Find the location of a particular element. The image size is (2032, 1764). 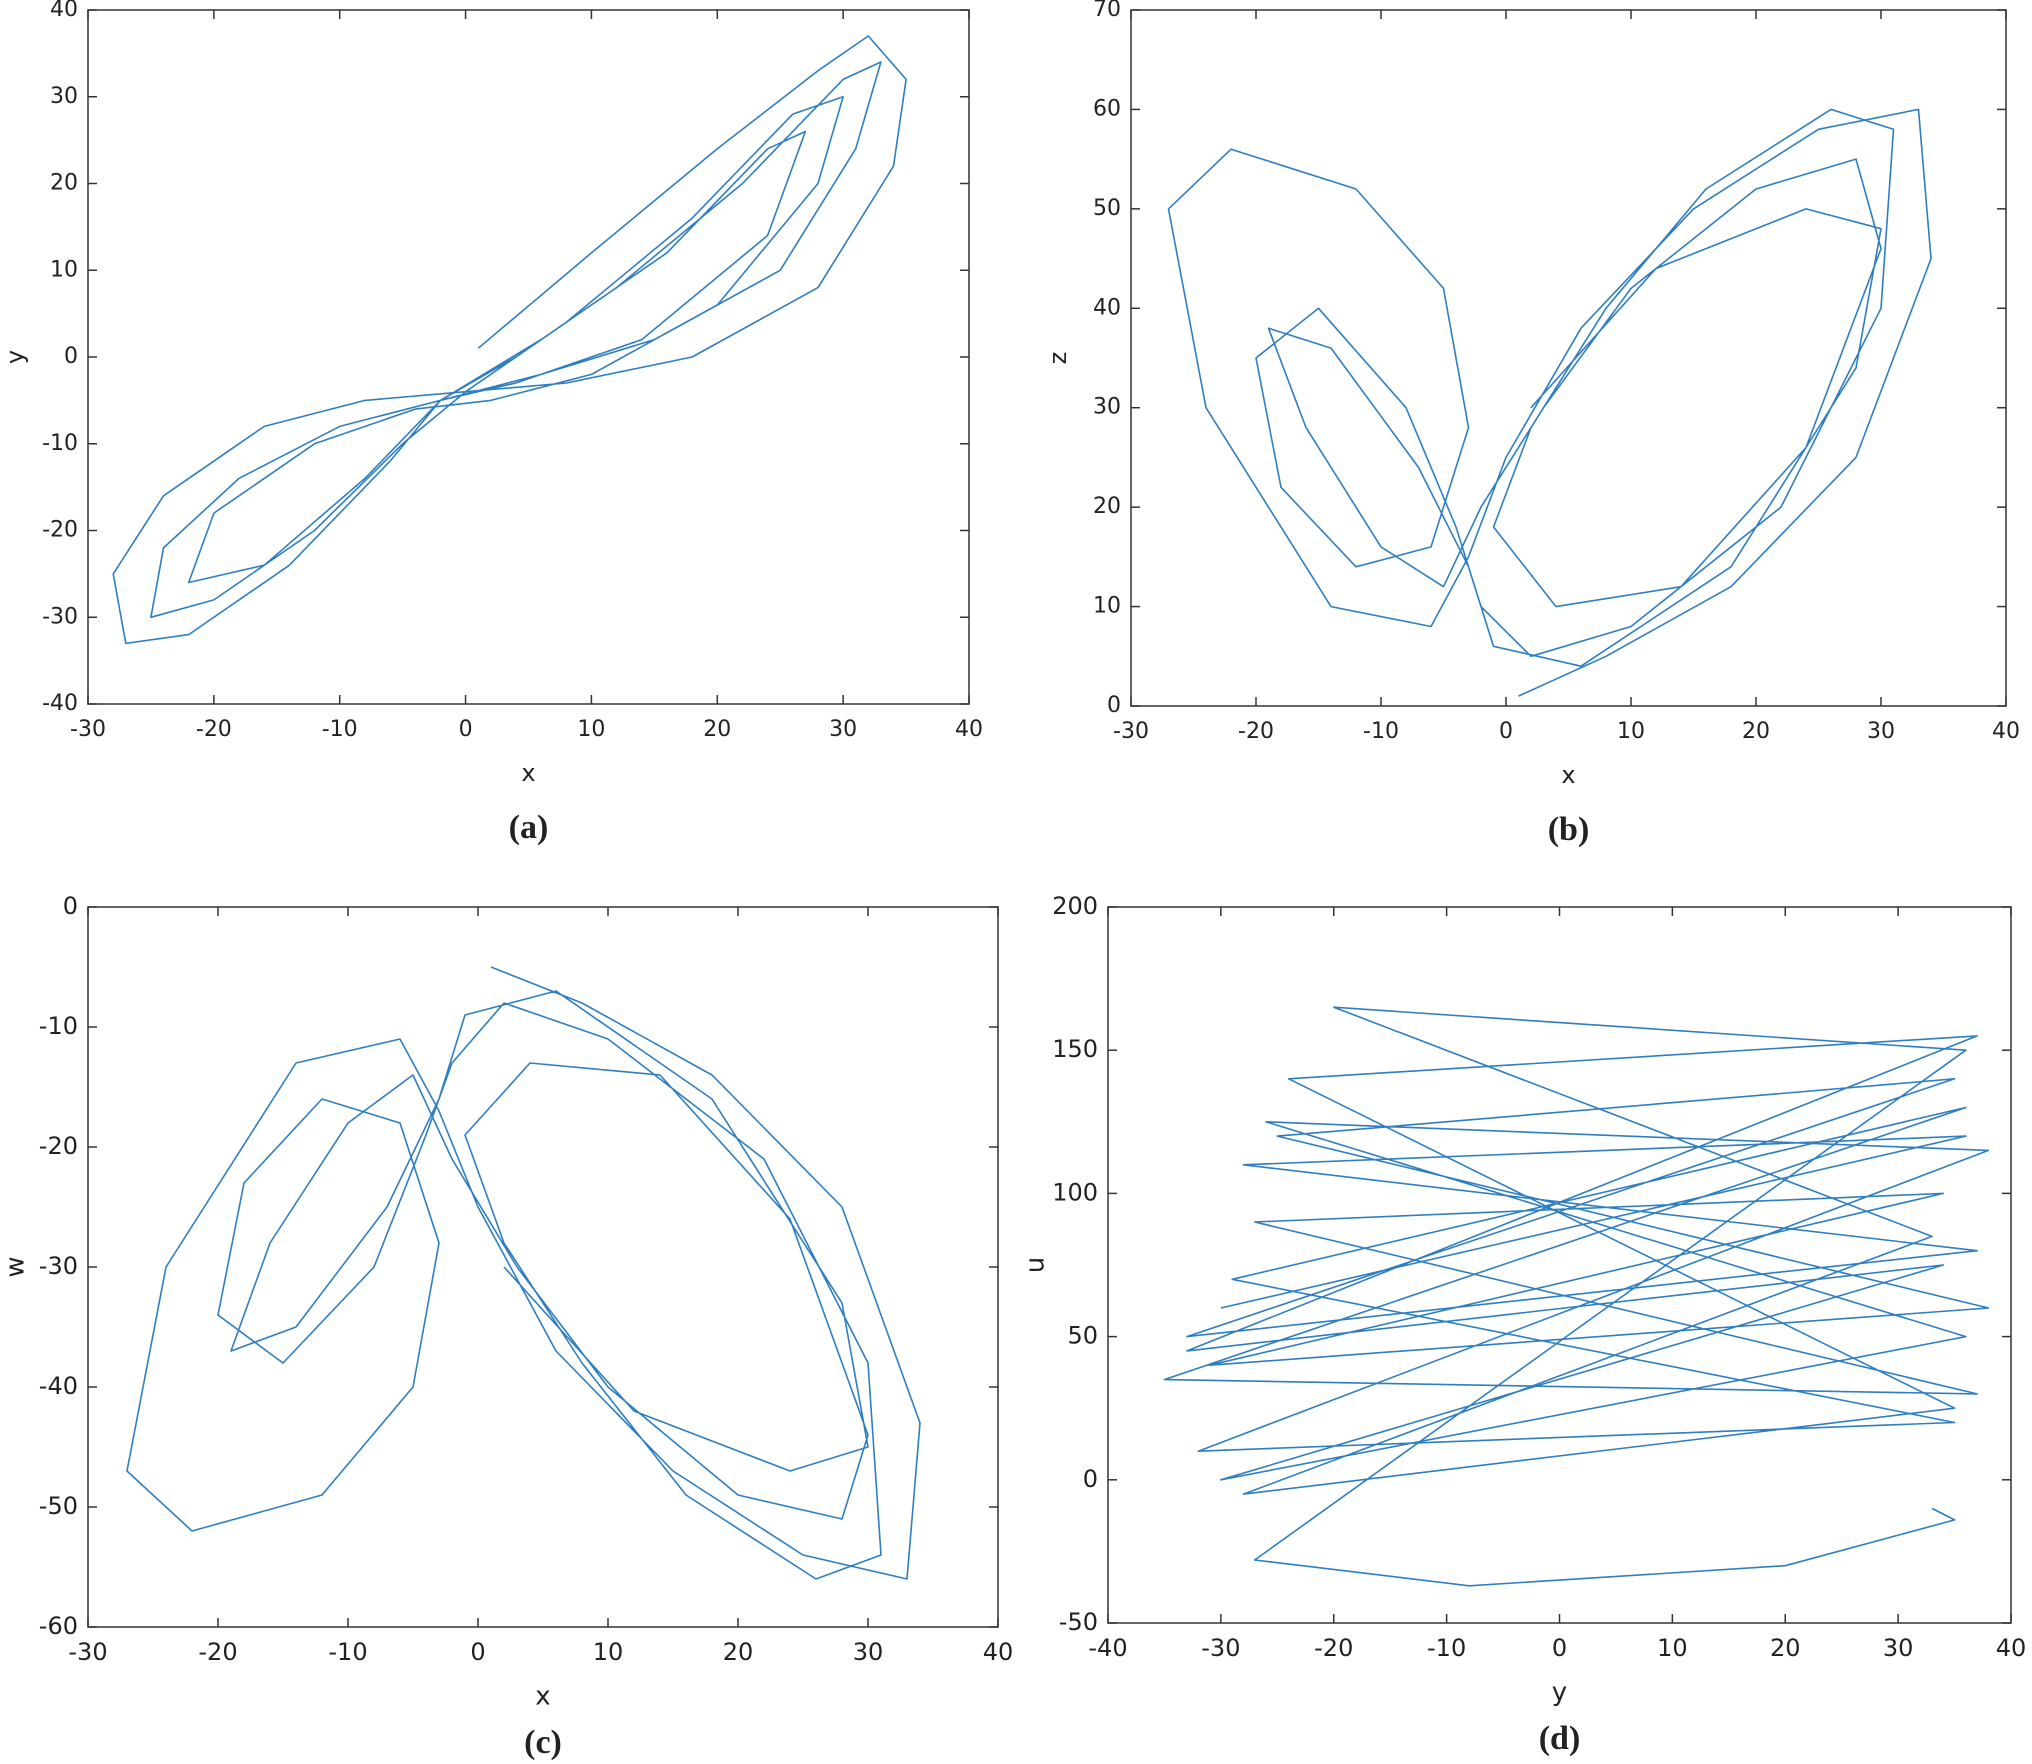

panel-caption: (d) is located at coordinates (1560, 1738).